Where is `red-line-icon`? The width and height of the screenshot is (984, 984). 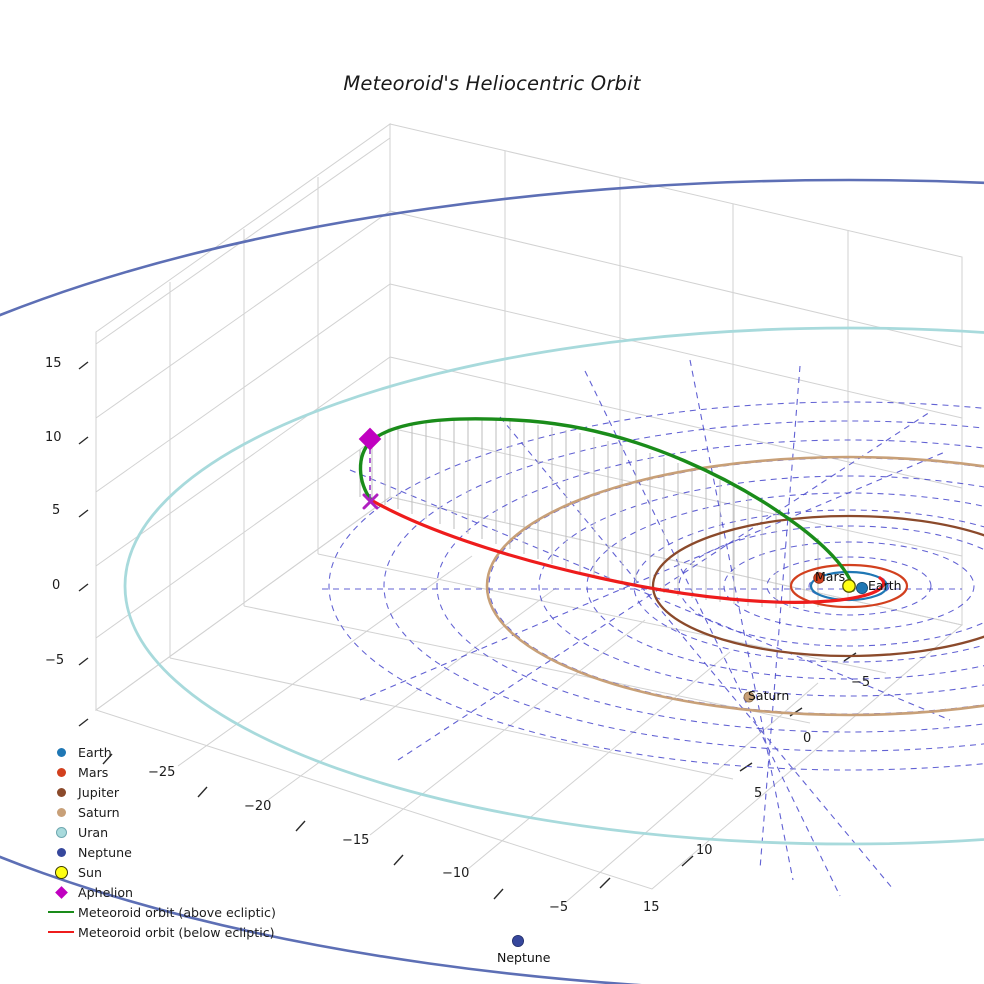
red-line-icon is located at coordinates (61, 932).